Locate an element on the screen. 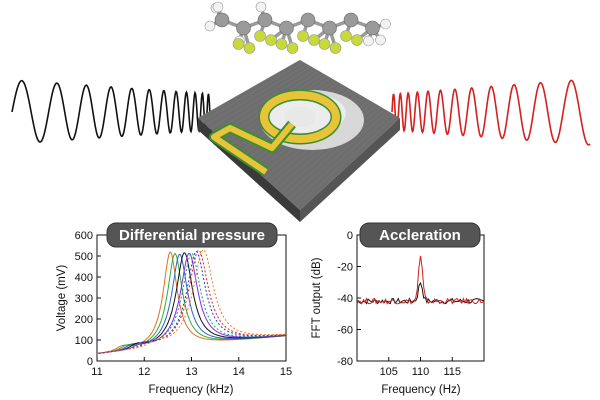 This screenshot has height=400, width=600. x-tick-label: 11 is located at coordinates (96, 372).